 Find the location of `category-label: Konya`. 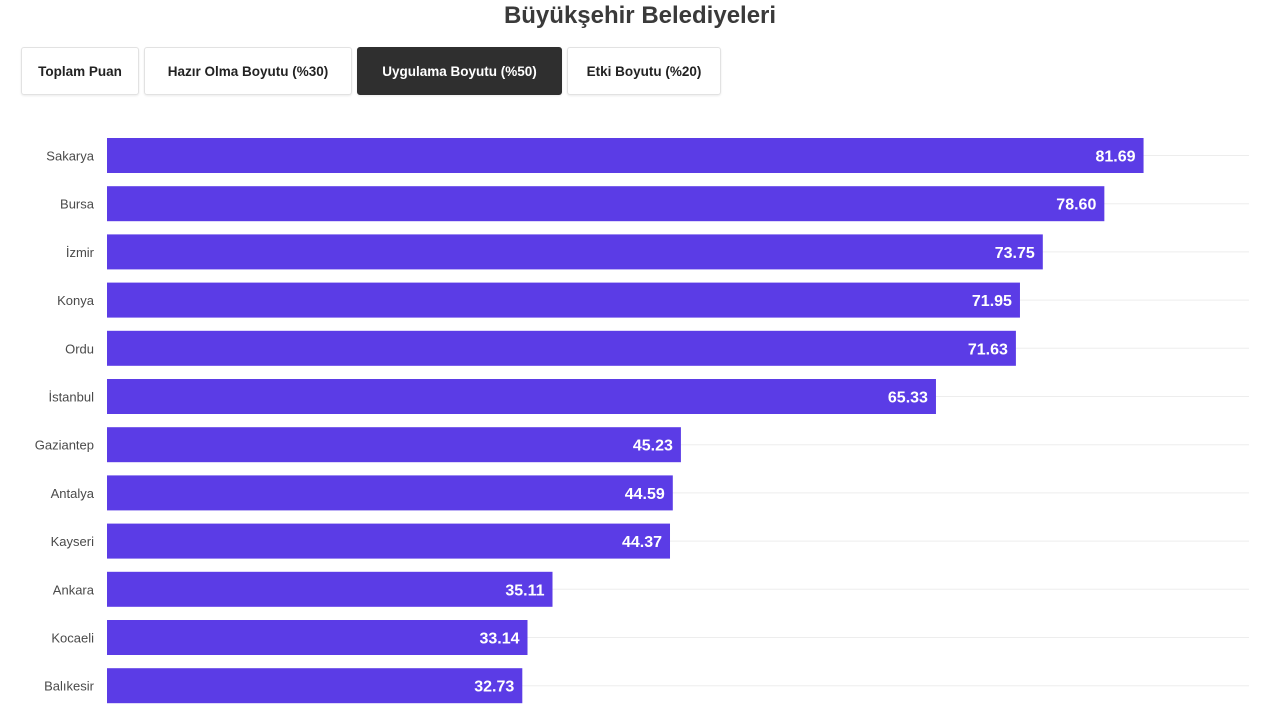

category-label: Konya is located at coordinates (76, 300).